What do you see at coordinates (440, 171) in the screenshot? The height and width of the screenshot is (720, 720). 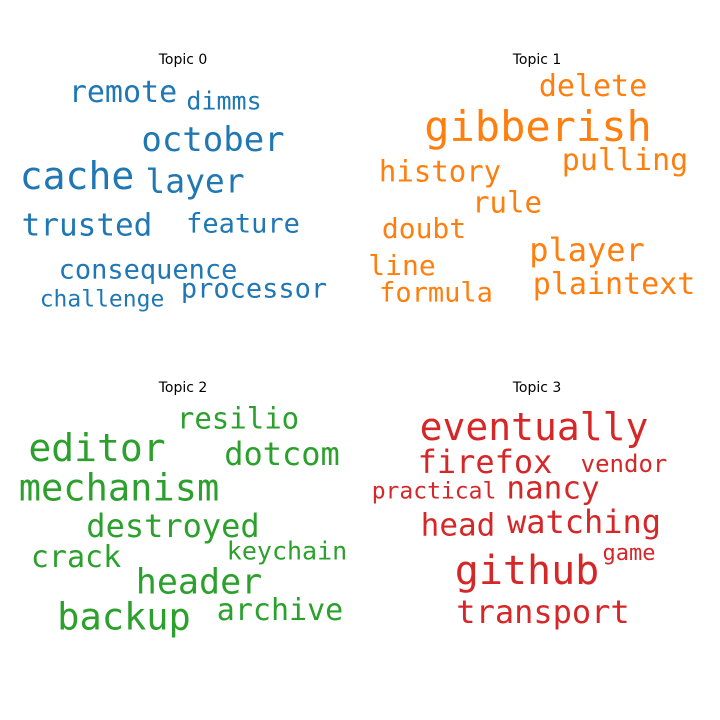 I see `topic-1-word-history: history` at bounding box center [440, 171].